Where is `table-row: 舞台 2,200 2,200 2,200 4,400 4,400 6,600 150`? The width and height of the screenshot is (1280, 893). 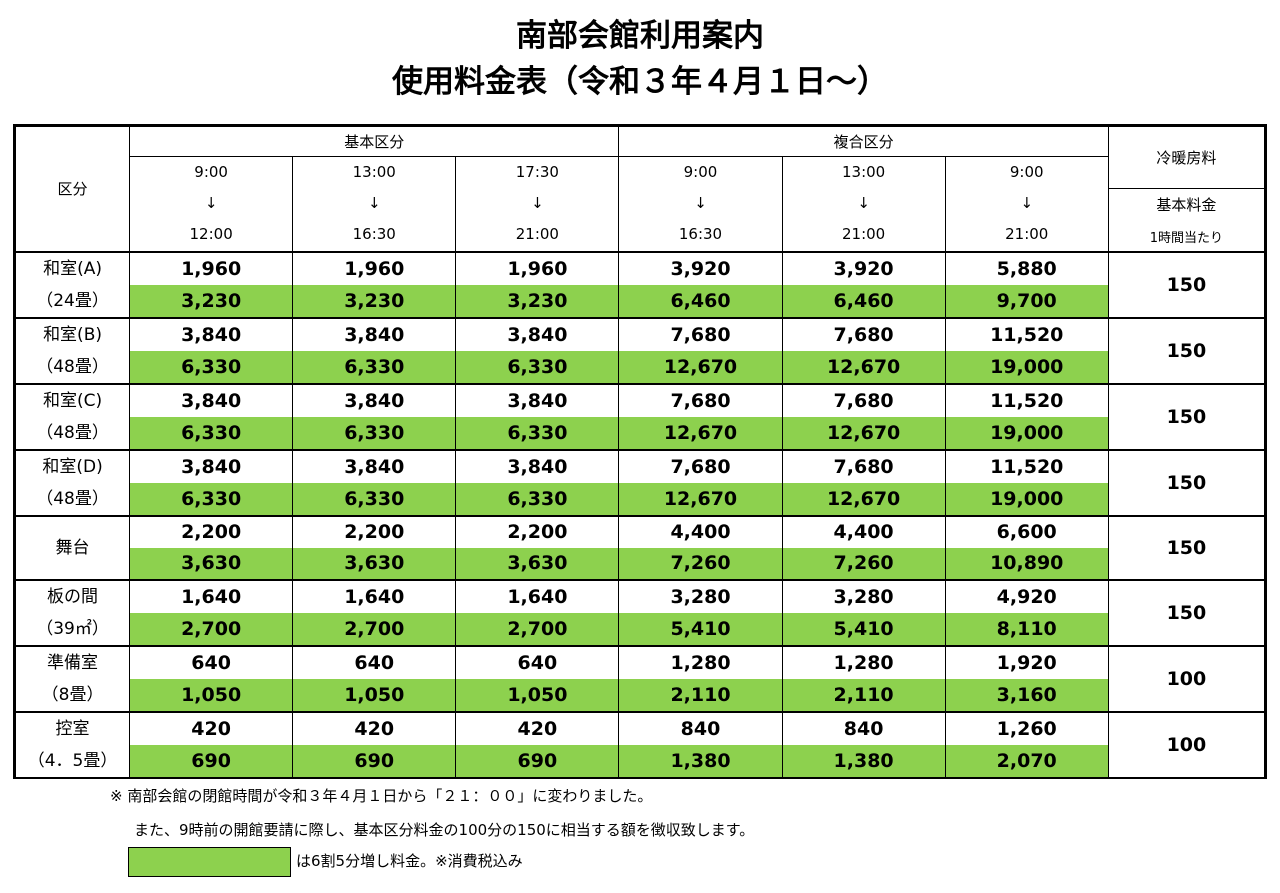
table-row: 舞台 2,200 2,200 2,200 4,400 4,400 6,600 150 is located at coordinates (640, 548).